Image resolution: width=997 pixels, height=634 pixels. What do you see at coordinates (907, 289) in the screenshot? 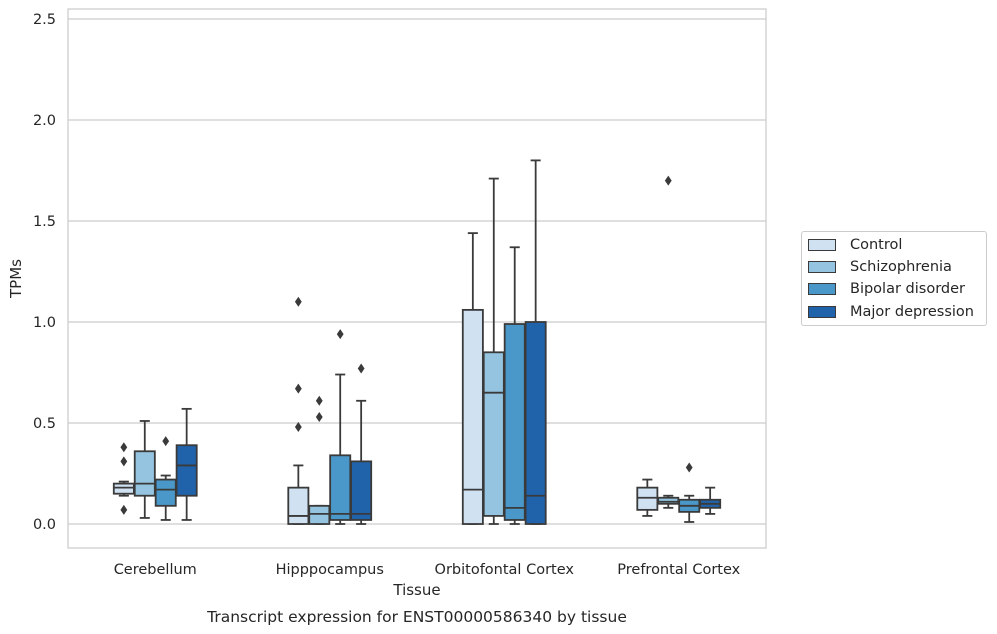
I see `legend-label: Bipolar disorder` at bounding box center [907, 289].